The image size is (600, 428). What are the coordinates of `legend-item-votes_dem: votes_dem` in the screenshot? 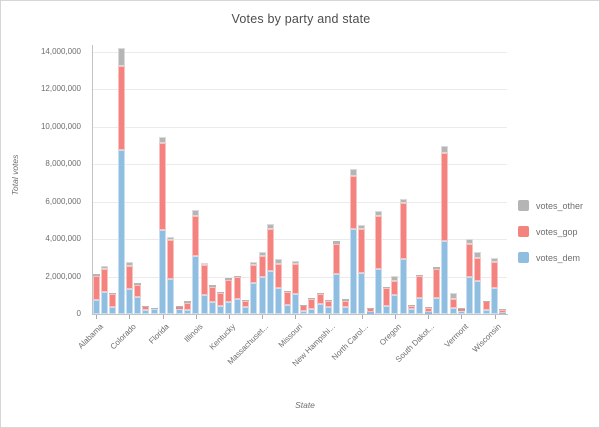 It's located at (550, 257).